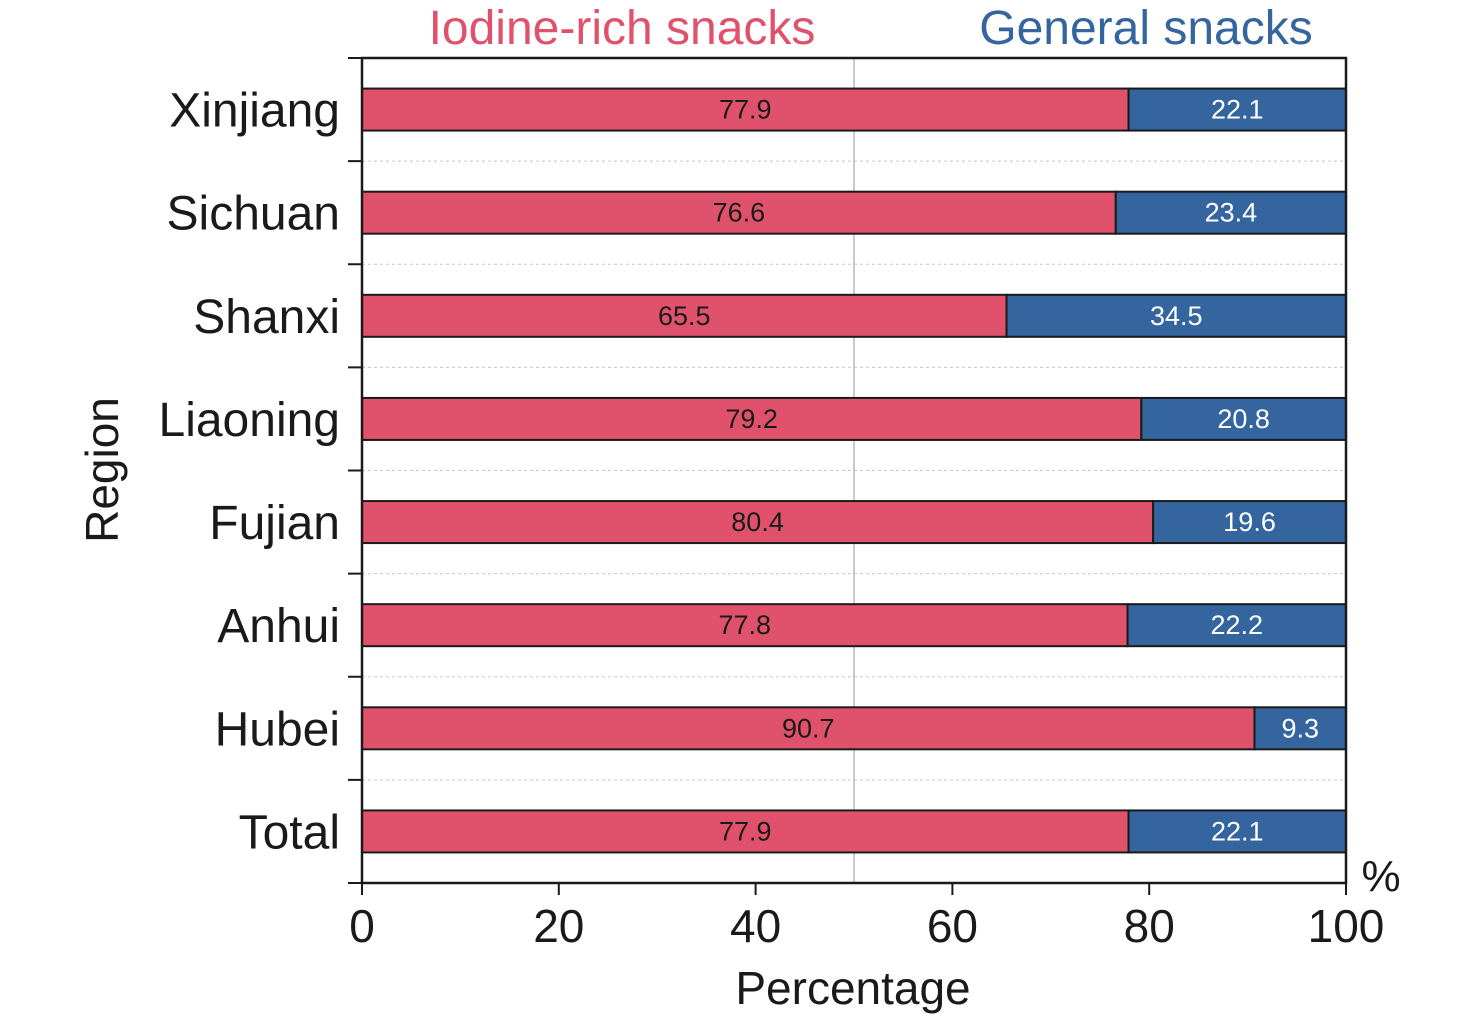  What do you see at coordinates (102, 470) in the screenshot?
I see `y-axis-title: Region` at bounding box center [102, 470].